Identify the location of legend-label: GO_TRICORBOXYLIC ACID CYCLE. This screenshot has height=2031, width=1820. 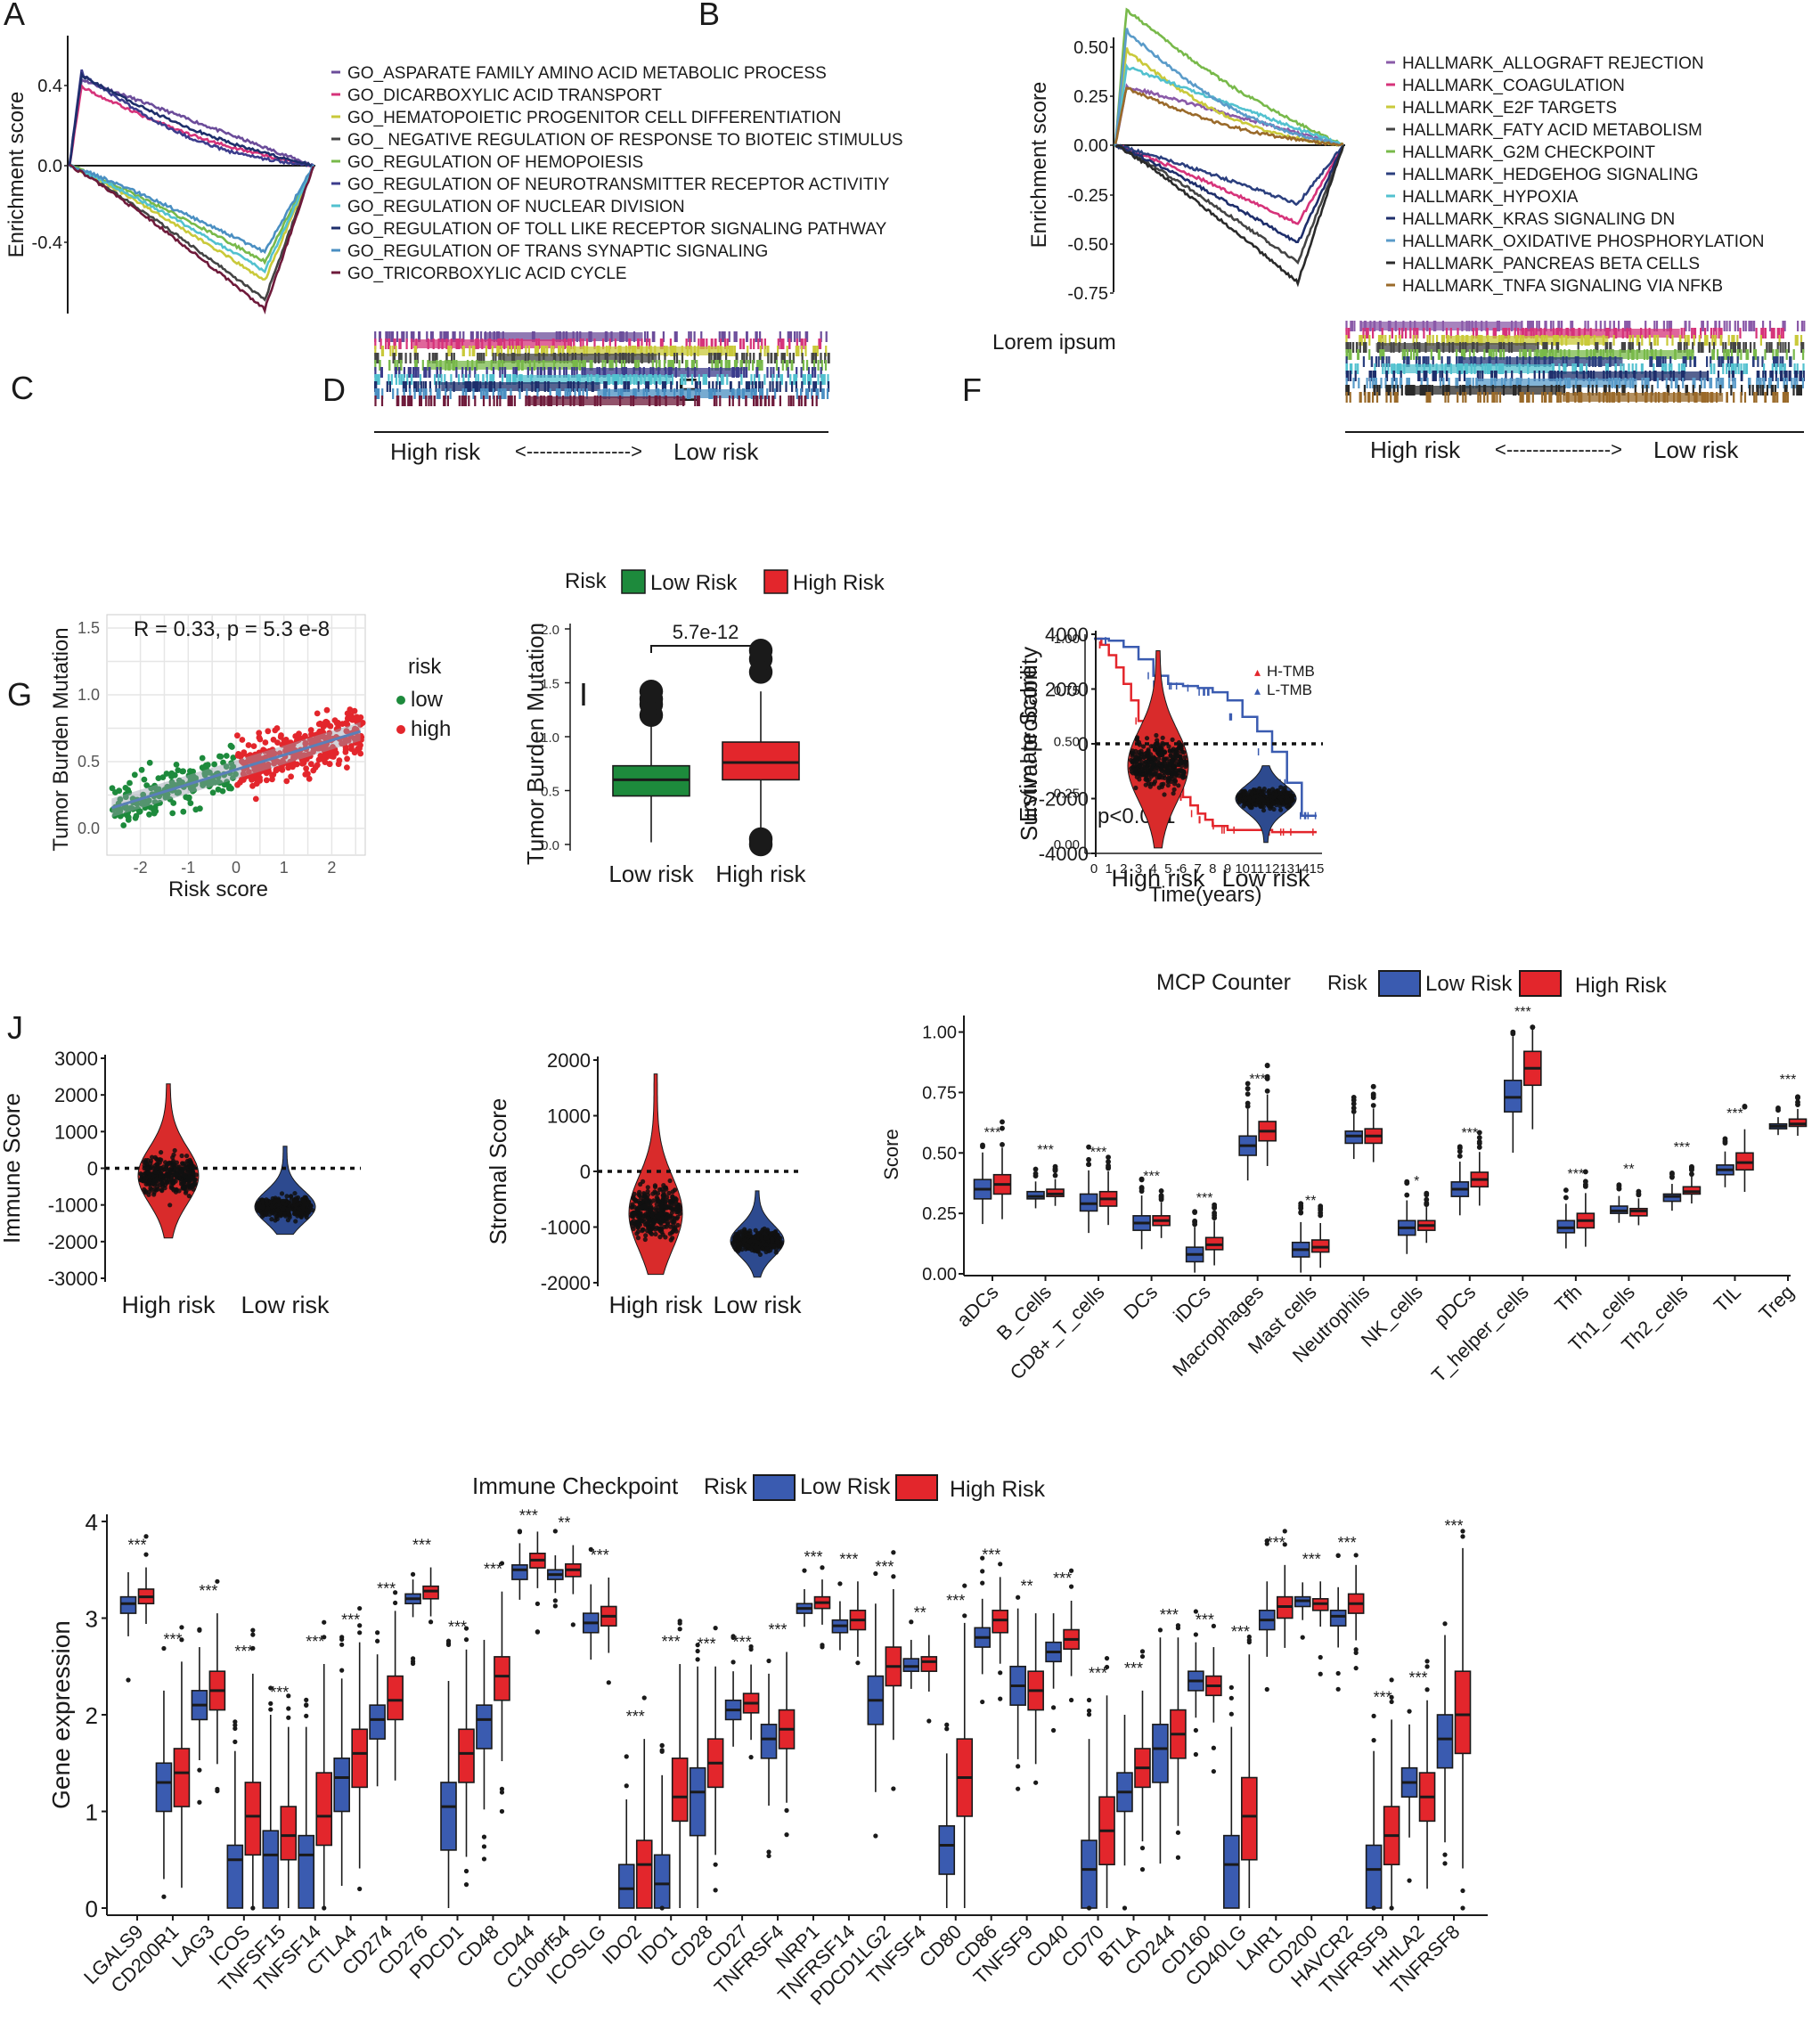
(487, 274).